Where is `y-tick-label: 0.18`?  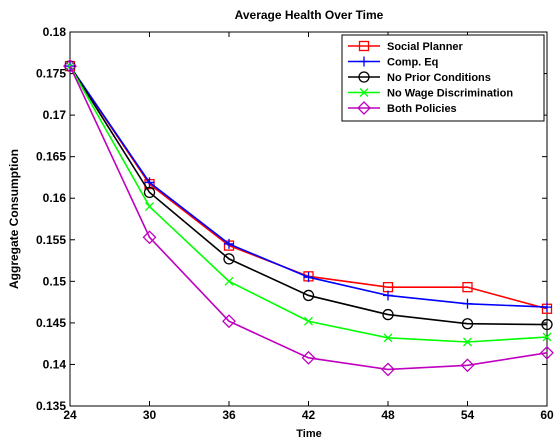 y-tick-label: 0.18 is located at coordinates (55, 32).